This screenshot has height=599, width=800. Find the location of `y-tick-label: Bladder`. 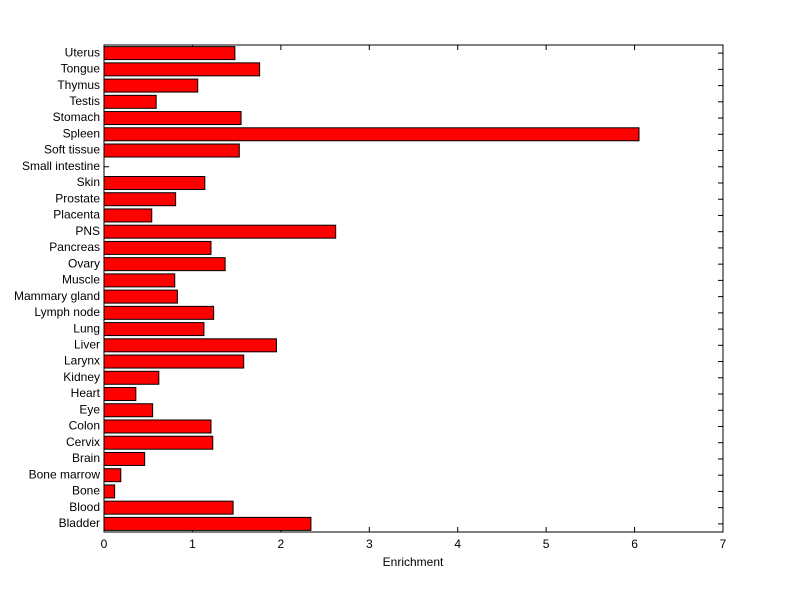

y-tick-label: Bladder is located at coordinates (79, 523).